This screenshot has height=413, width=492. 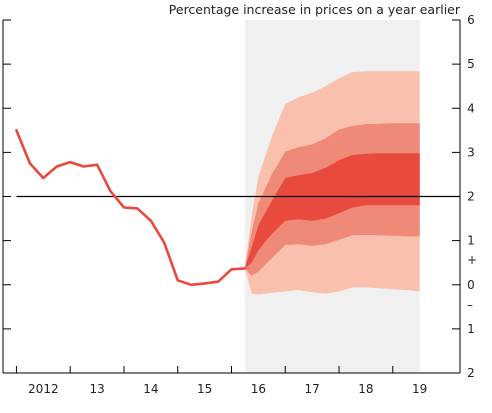 What do you see at coordinates (150, 389) in the screenshot?
I see `x-tick-label: 14` at bounding box center [150, 389].